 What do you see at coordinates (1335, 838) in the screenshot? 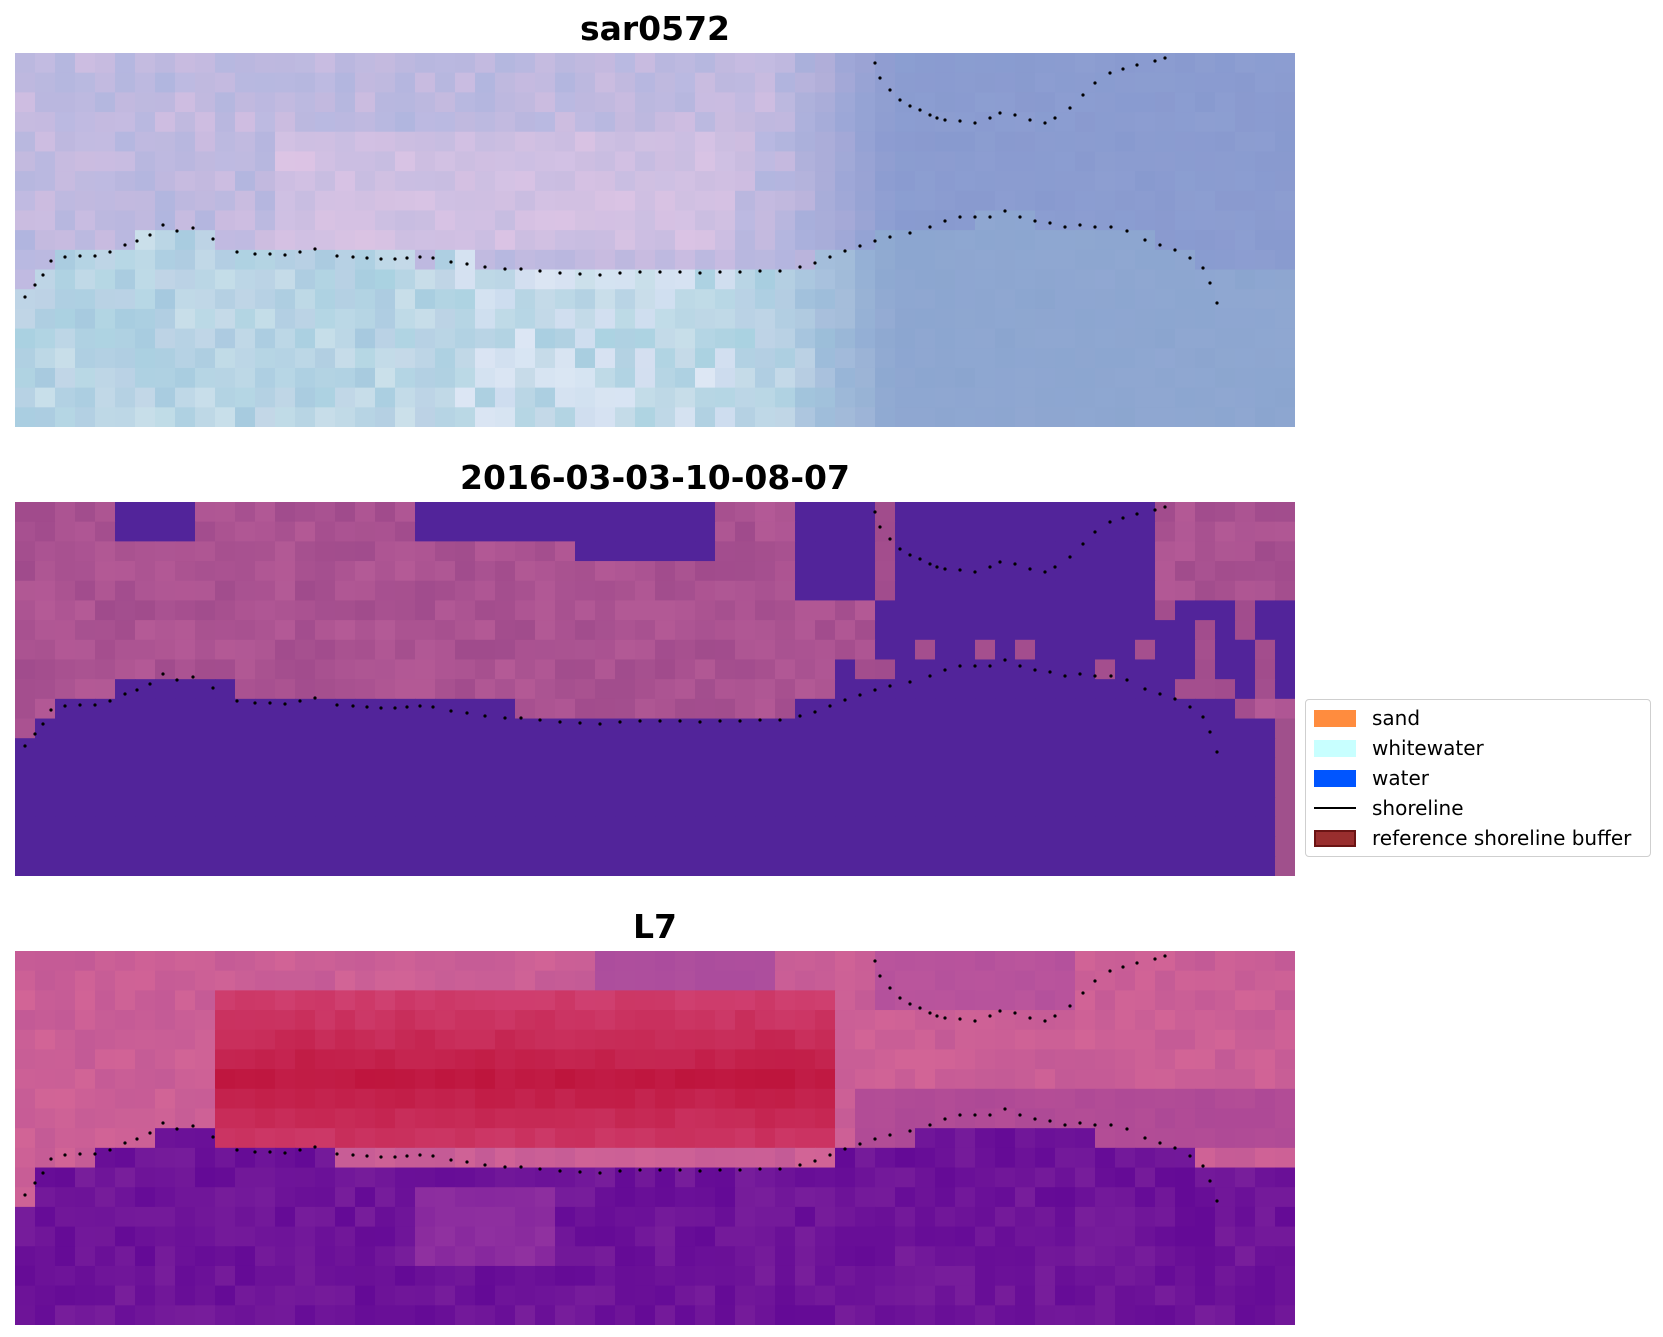
I see `buffer-swatch` at bounding box center [1335, 838].